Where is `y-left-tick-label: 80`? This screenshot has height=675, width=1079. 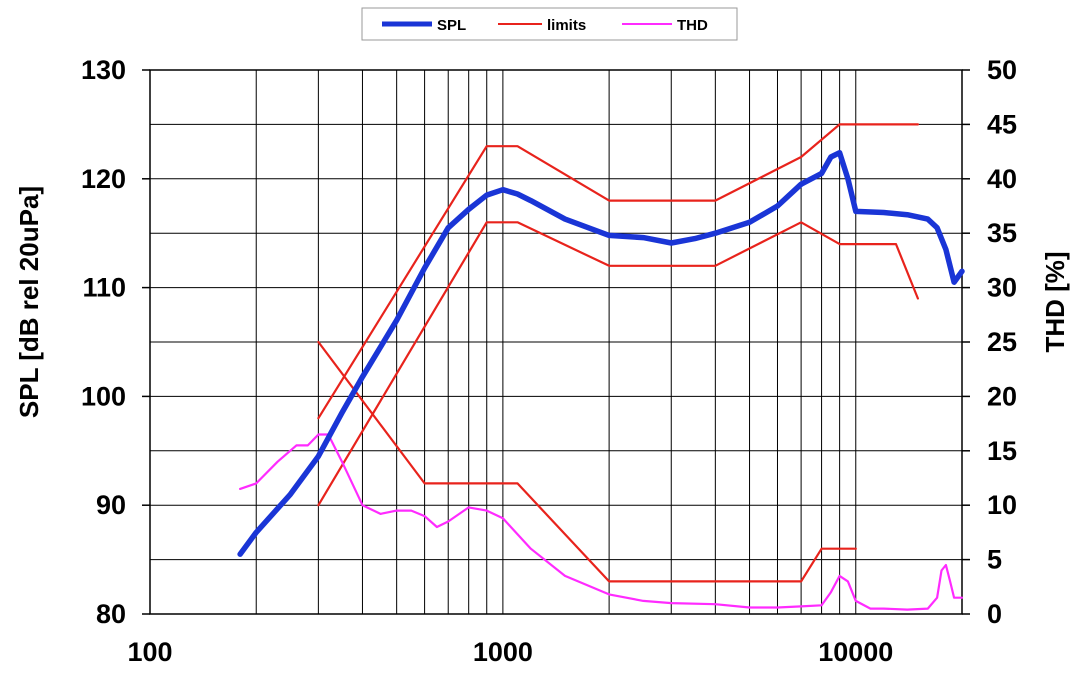 y-left-tick-label: 80 is located at coordinates (111, 614).